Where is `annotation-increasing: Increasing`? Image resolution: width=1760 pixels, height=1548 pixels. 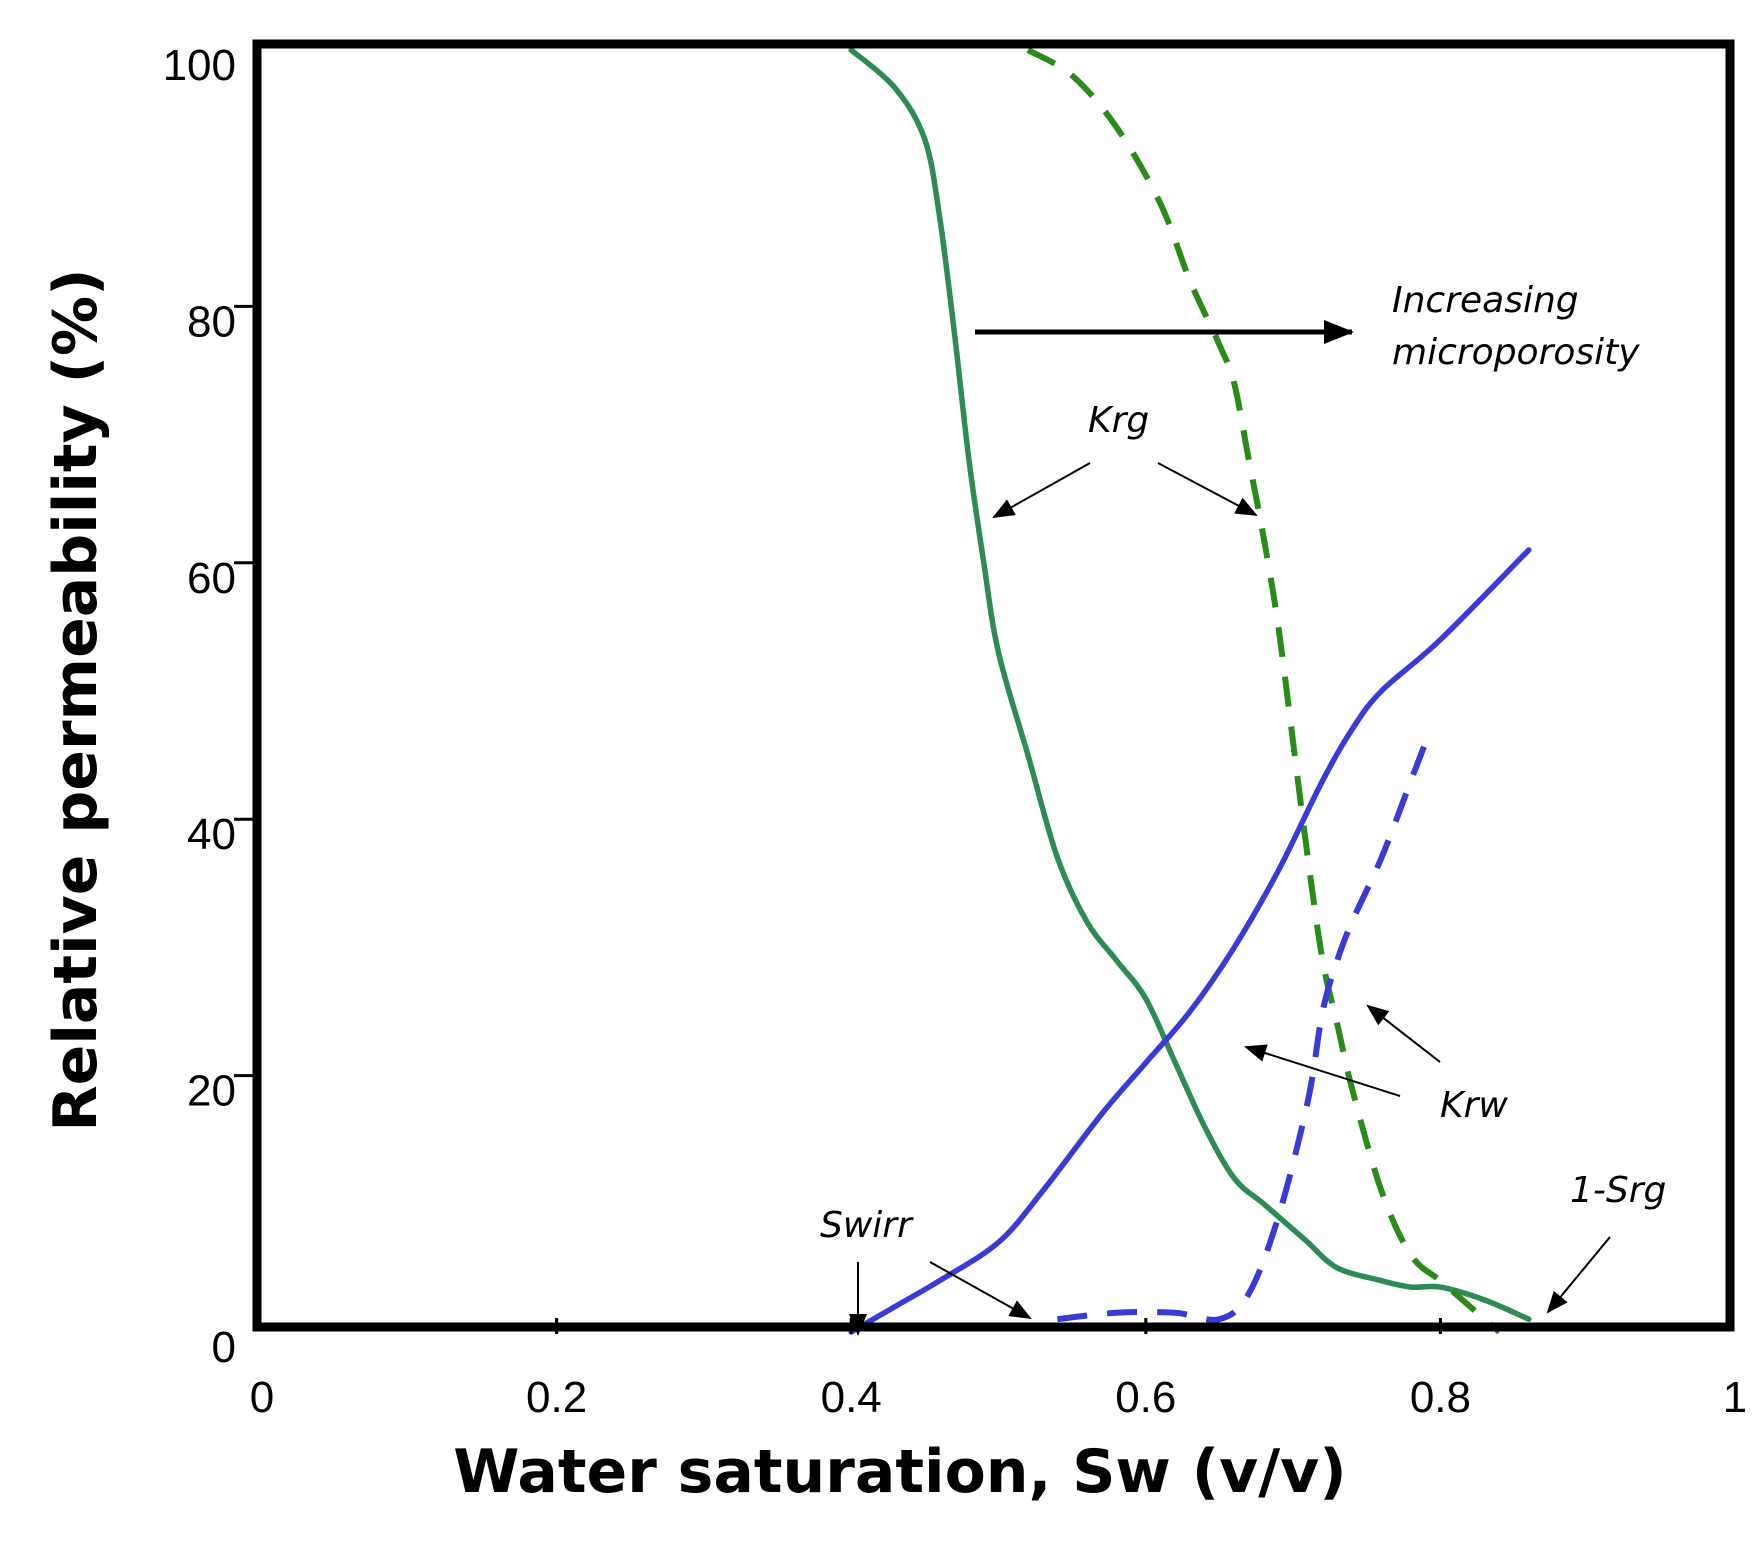
annotation-increasing: Increasing is located at coordinates (1485, 300).